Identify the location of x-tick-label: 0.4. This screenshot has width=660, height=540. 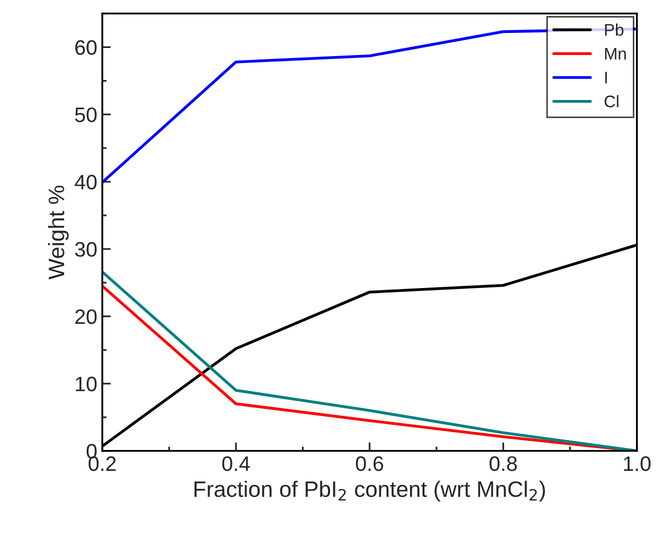
(236, 464).